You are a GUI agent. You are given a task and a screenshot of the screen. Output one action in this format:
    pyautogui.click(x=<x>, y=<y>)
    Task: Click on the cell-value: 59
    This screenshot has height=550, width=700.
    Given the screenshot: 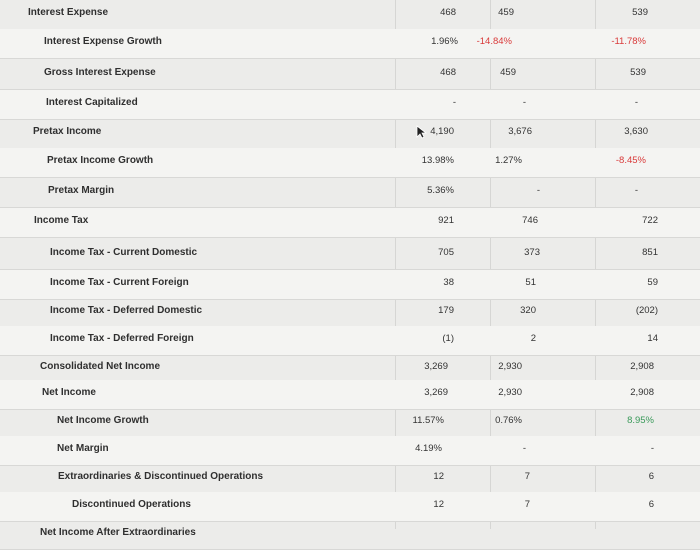 What is the action you would take?
    pyautogui.click(x=652, y=282)
    